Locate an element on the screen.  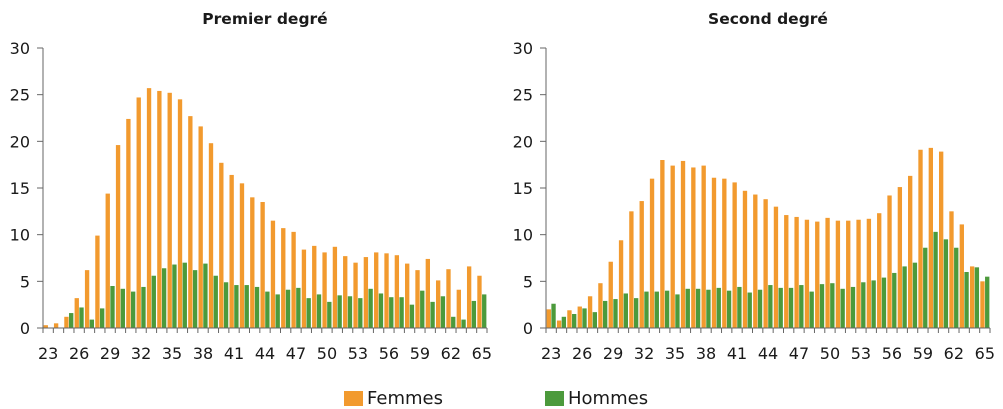
x-tick-label: 35 is located at coordinates (172, 353).